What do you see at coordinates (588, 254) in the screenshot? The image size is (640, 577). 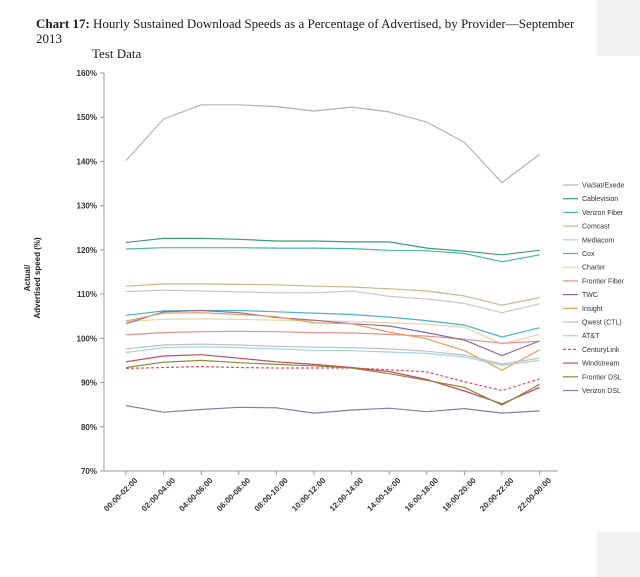 I see `legend-label: Cox` at bounding box center [588, 254].